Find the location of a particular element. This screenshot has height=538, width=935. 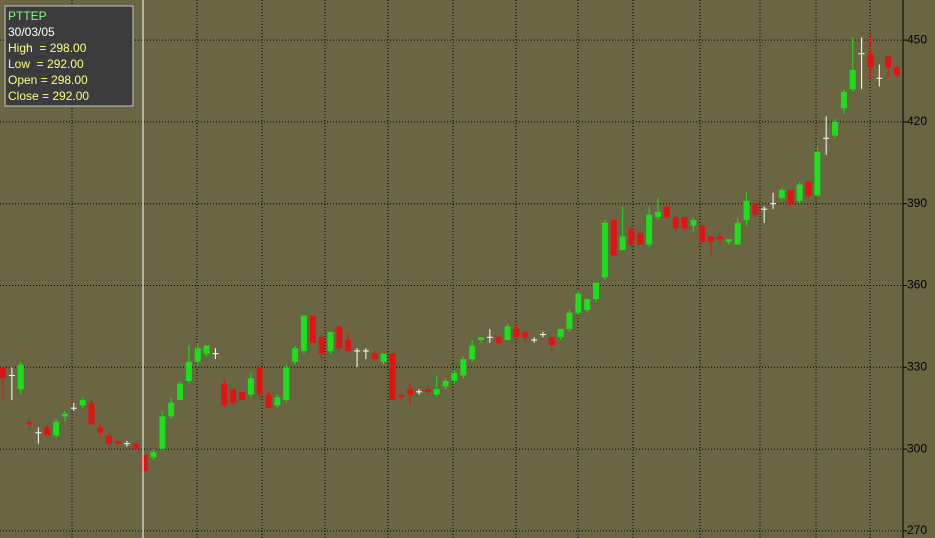

y-axis: 270 300 330 360 390 420 450 is located at coordinates (915, 284).